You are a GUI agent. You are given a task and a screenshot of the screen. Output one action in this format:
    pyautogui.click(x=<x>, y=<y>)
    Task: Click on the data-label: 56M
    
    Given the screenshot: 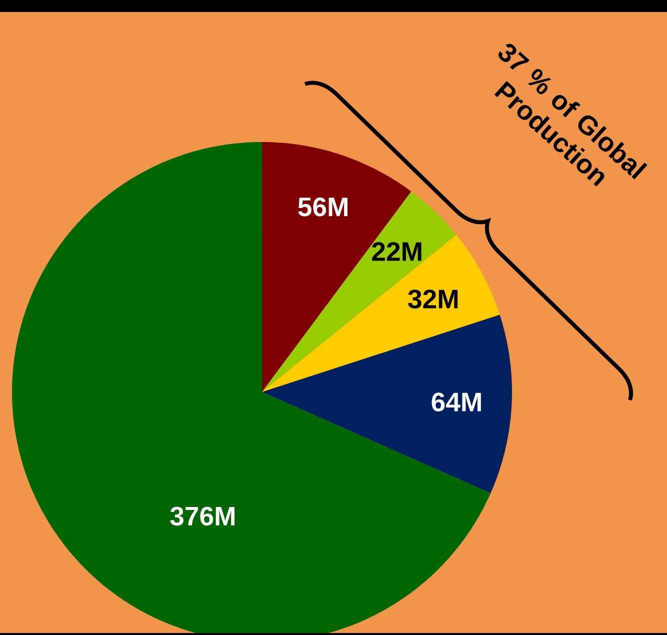 What is the action you would take?
    pyautogui.click(x=323, y=206)
    